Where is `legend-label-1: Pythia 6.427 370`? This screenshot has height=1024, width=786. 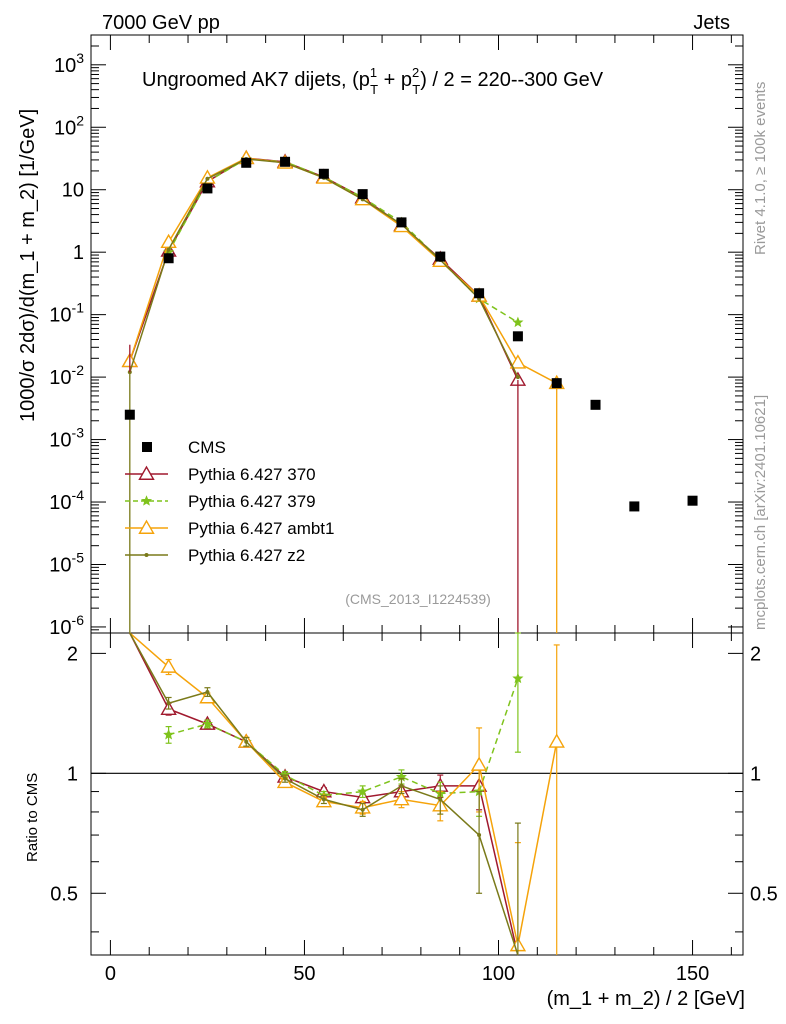 legend-label-1: Pythia 6.427 370 is located at coordinates (252, 474).